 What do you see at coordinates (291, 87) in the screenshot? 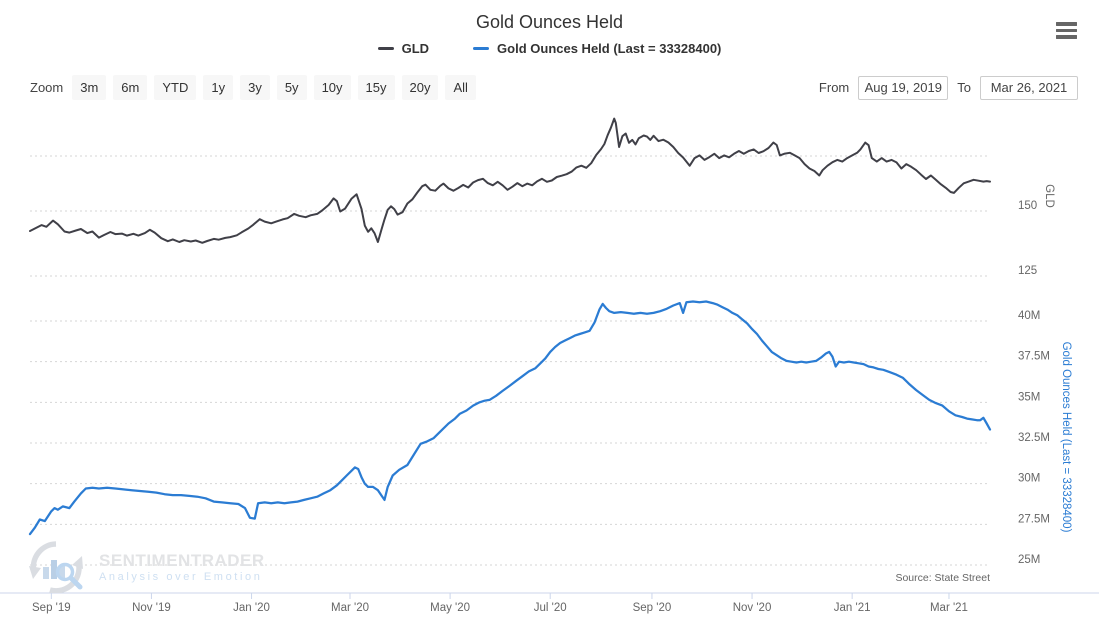
I see `range-button-5y: 5y` at bounding box center [291, 87].